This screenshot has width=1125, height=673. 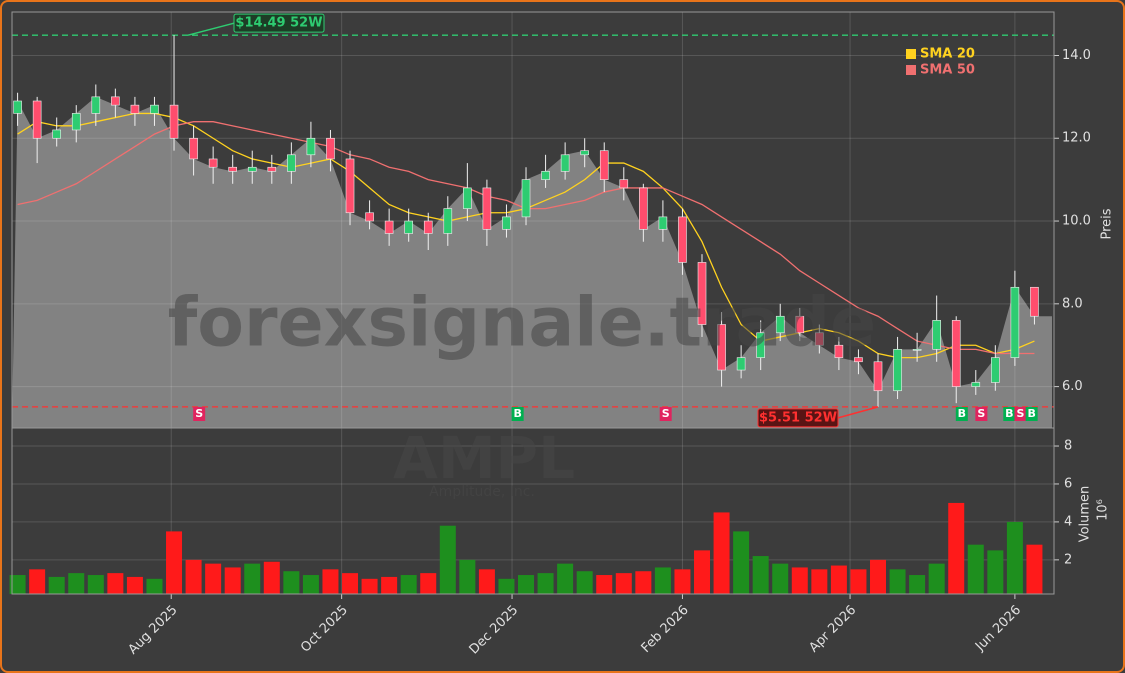 I want to click on x-tick-label: Oct 2025, so click(x=324, y=629).